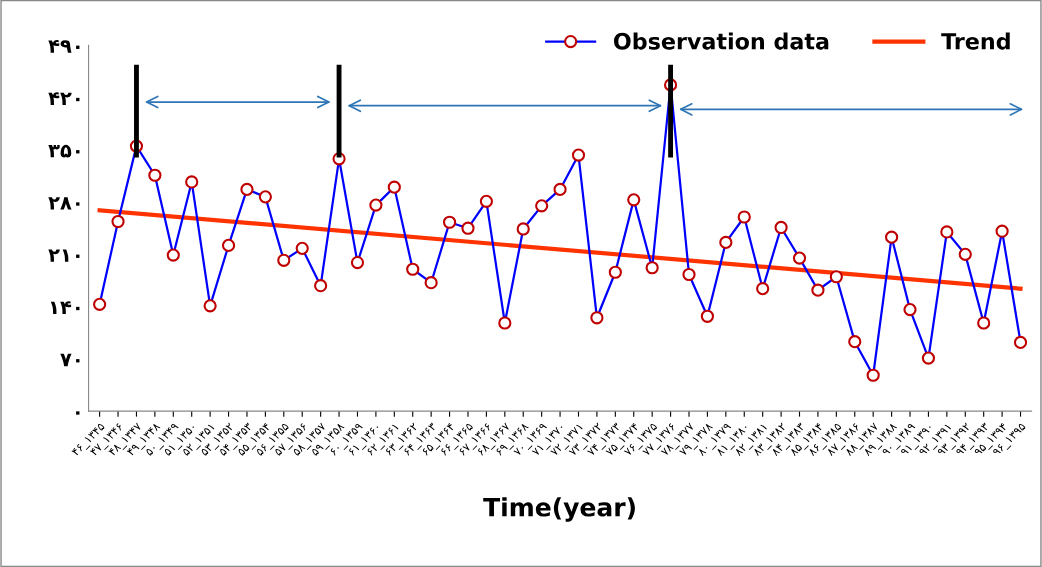 Image resolution: width=1042 pixels, height=567 pixels. Describe the element at coordinates (64, 203) in the screenshot. I see `y-tick-label: ۲۸۰` at that location.